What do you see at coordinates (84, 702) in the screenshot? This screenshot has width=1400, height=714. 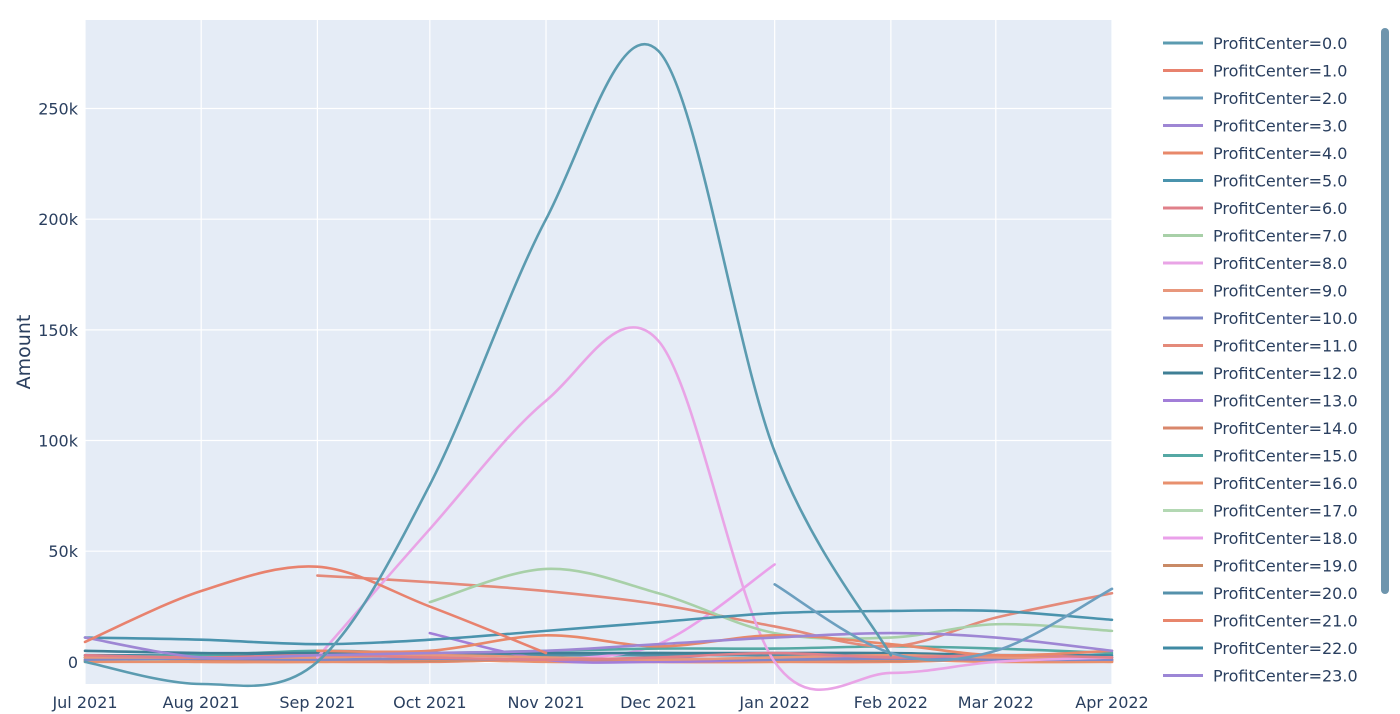 I see `x-tick-label: Jul 2021` at bounding box center [84, 702].